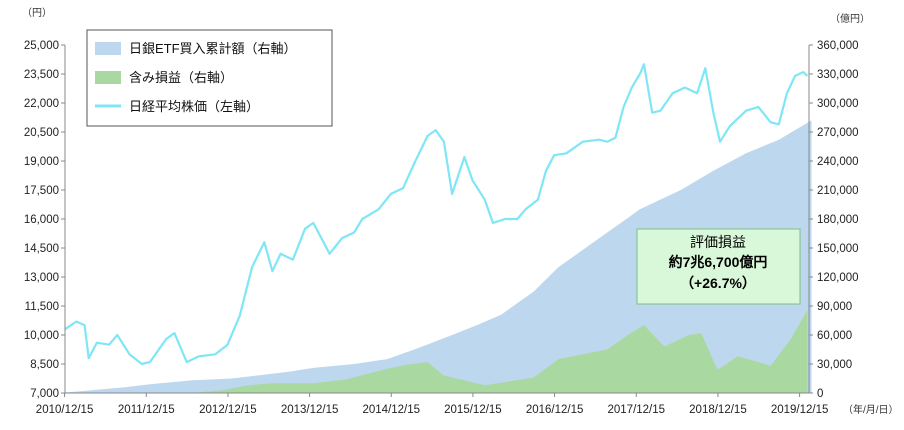  I want to click on x-tick-label: 2013/12/15, so click(310, 410).